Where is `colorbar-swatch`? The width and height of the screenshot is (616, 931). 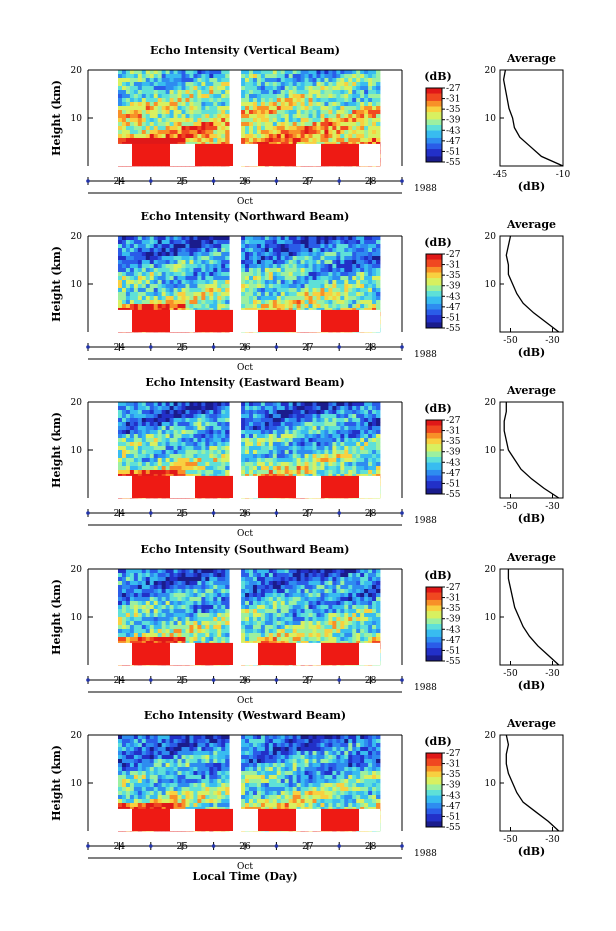
colorbar-swatch is located at coordinates (434, 318).